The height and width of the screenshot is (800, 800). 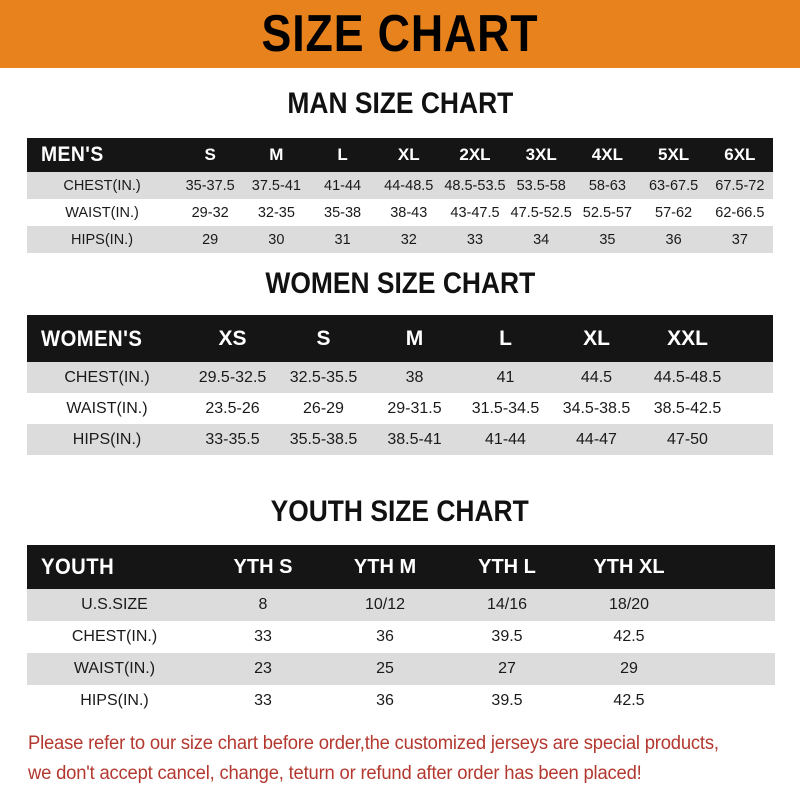 I want to click on man-cell-r1-c3: 38-43, so click(x=409, y=212).